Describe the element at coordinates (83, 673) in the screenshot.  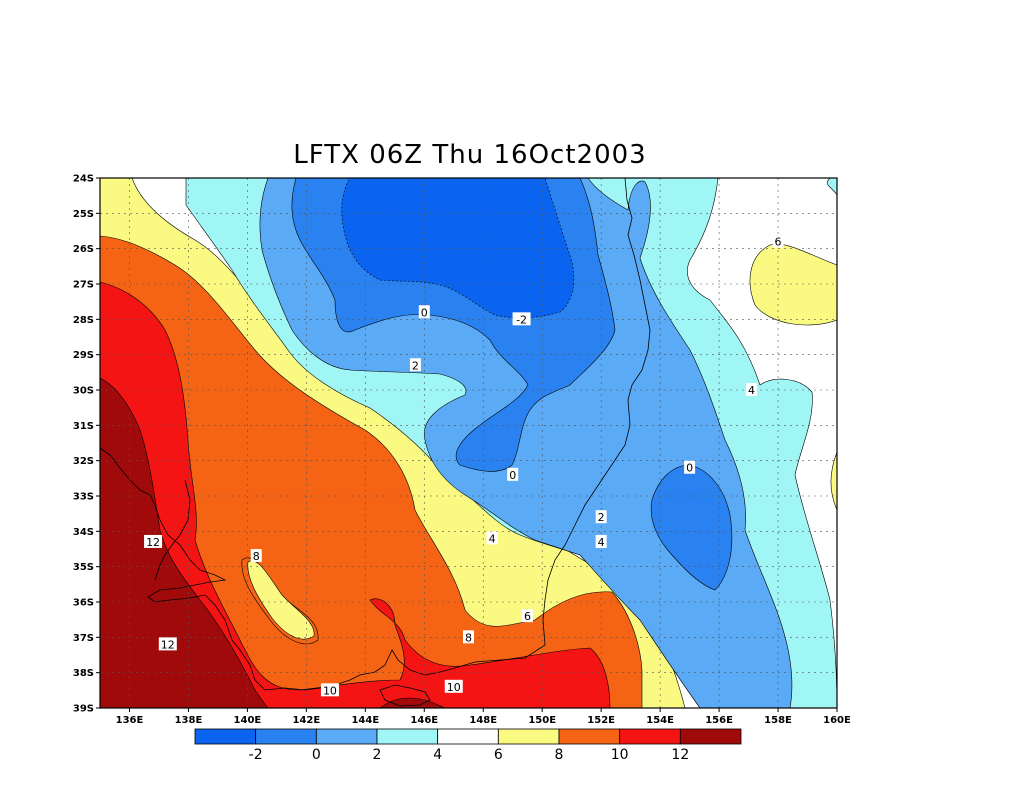
I see `lat-label: 38S` at that location.